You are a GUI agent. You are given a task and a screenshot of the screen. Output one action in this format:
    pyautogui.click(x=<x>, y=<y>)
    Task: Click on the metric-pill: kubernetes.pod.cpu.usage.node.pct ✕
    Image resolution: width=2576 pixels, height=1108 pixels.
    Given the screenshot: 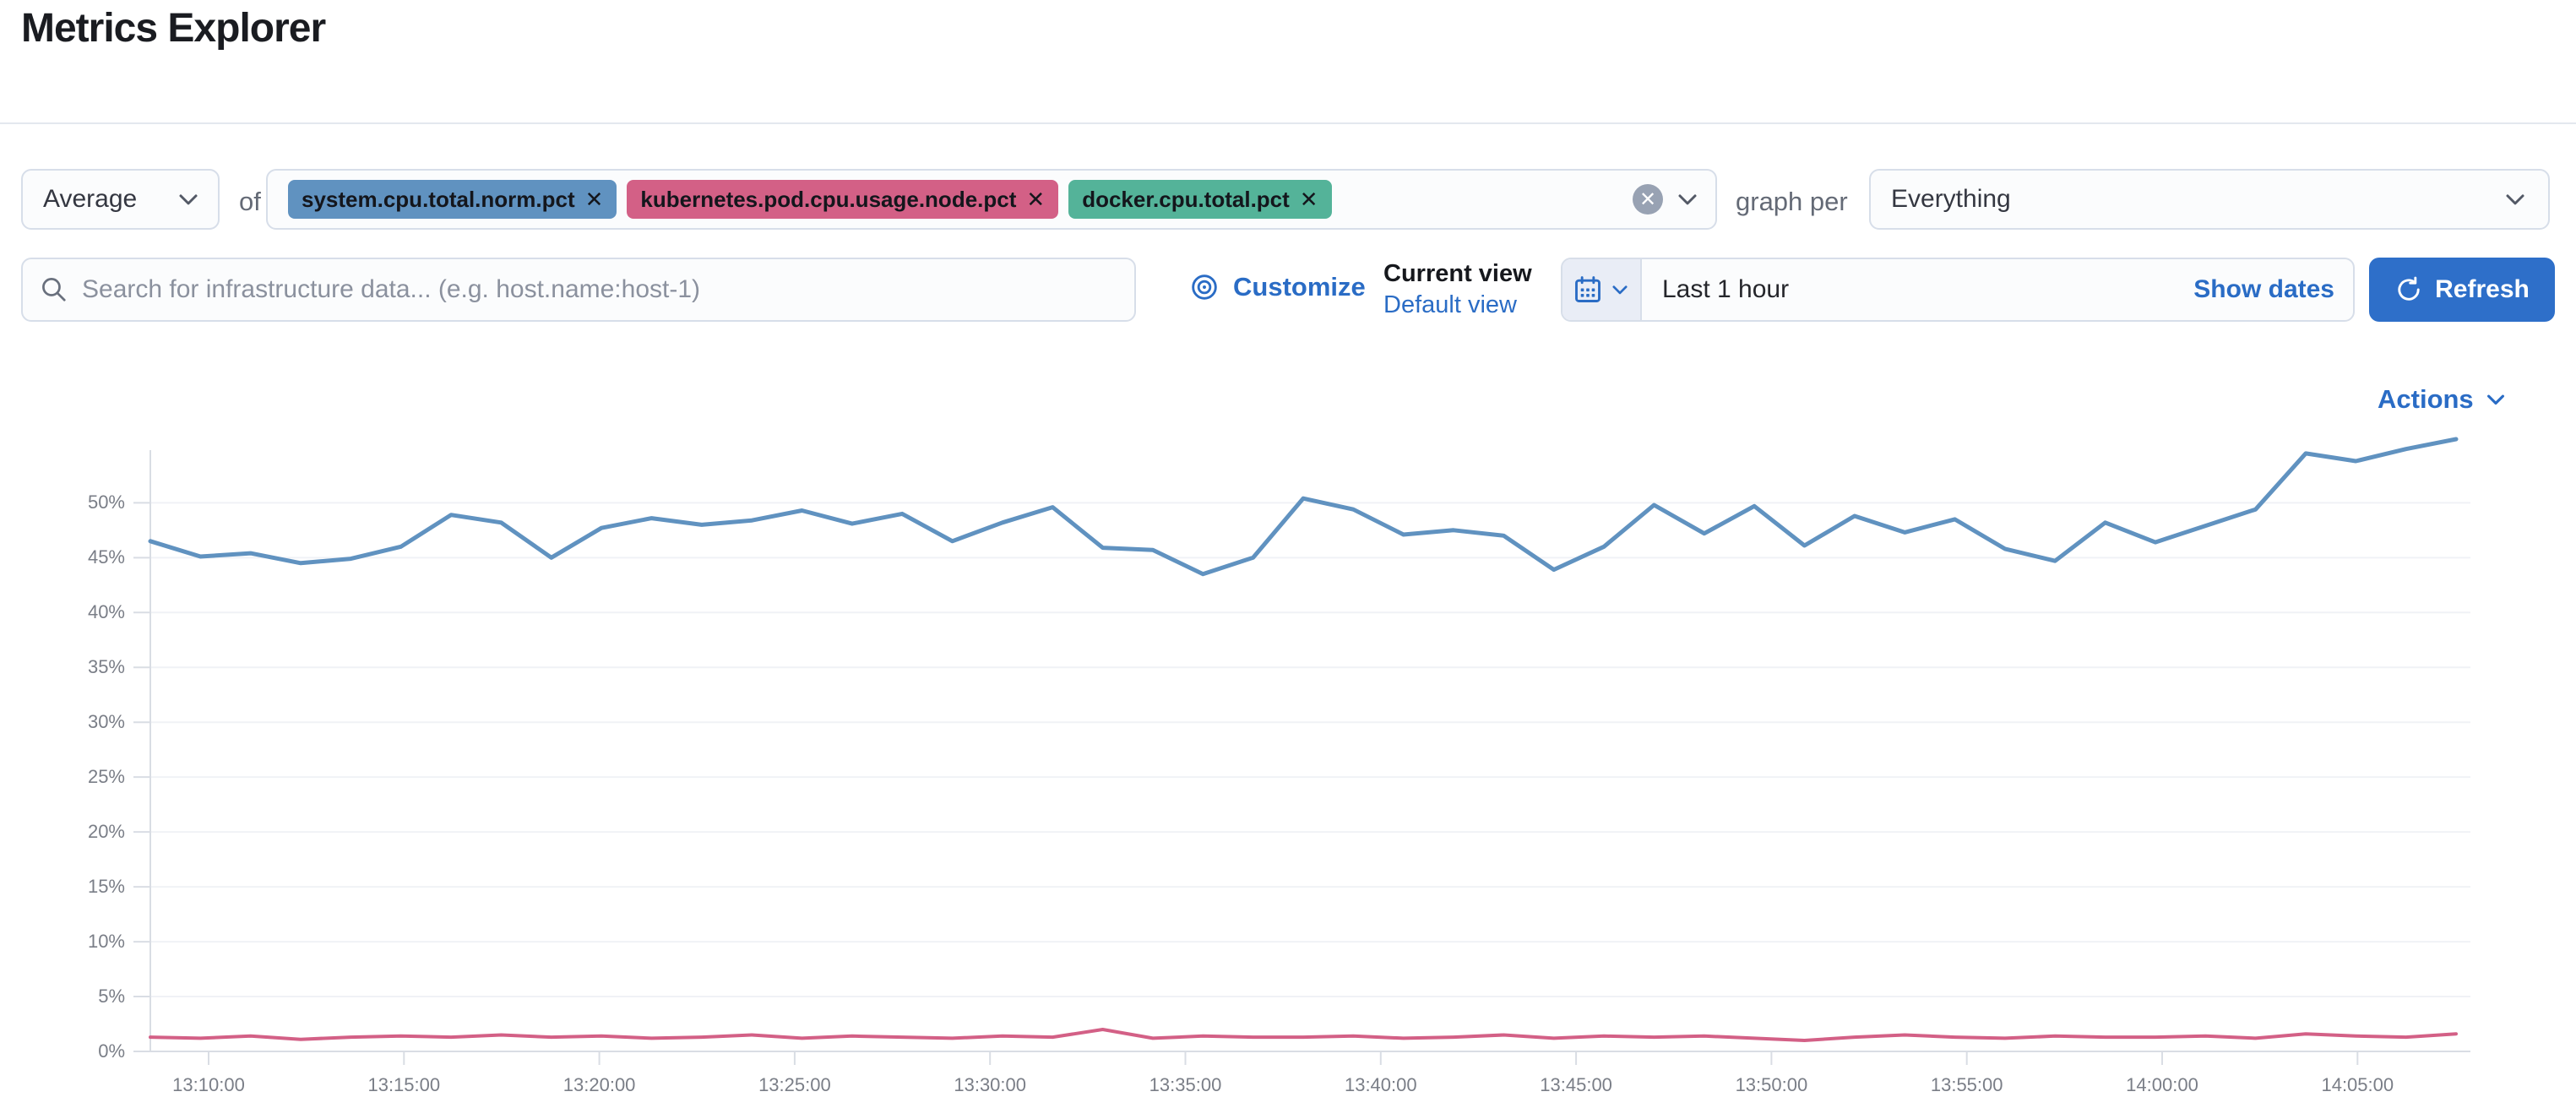 What is the action you would take?
    pyautogui.click(x=843, y=199)
    